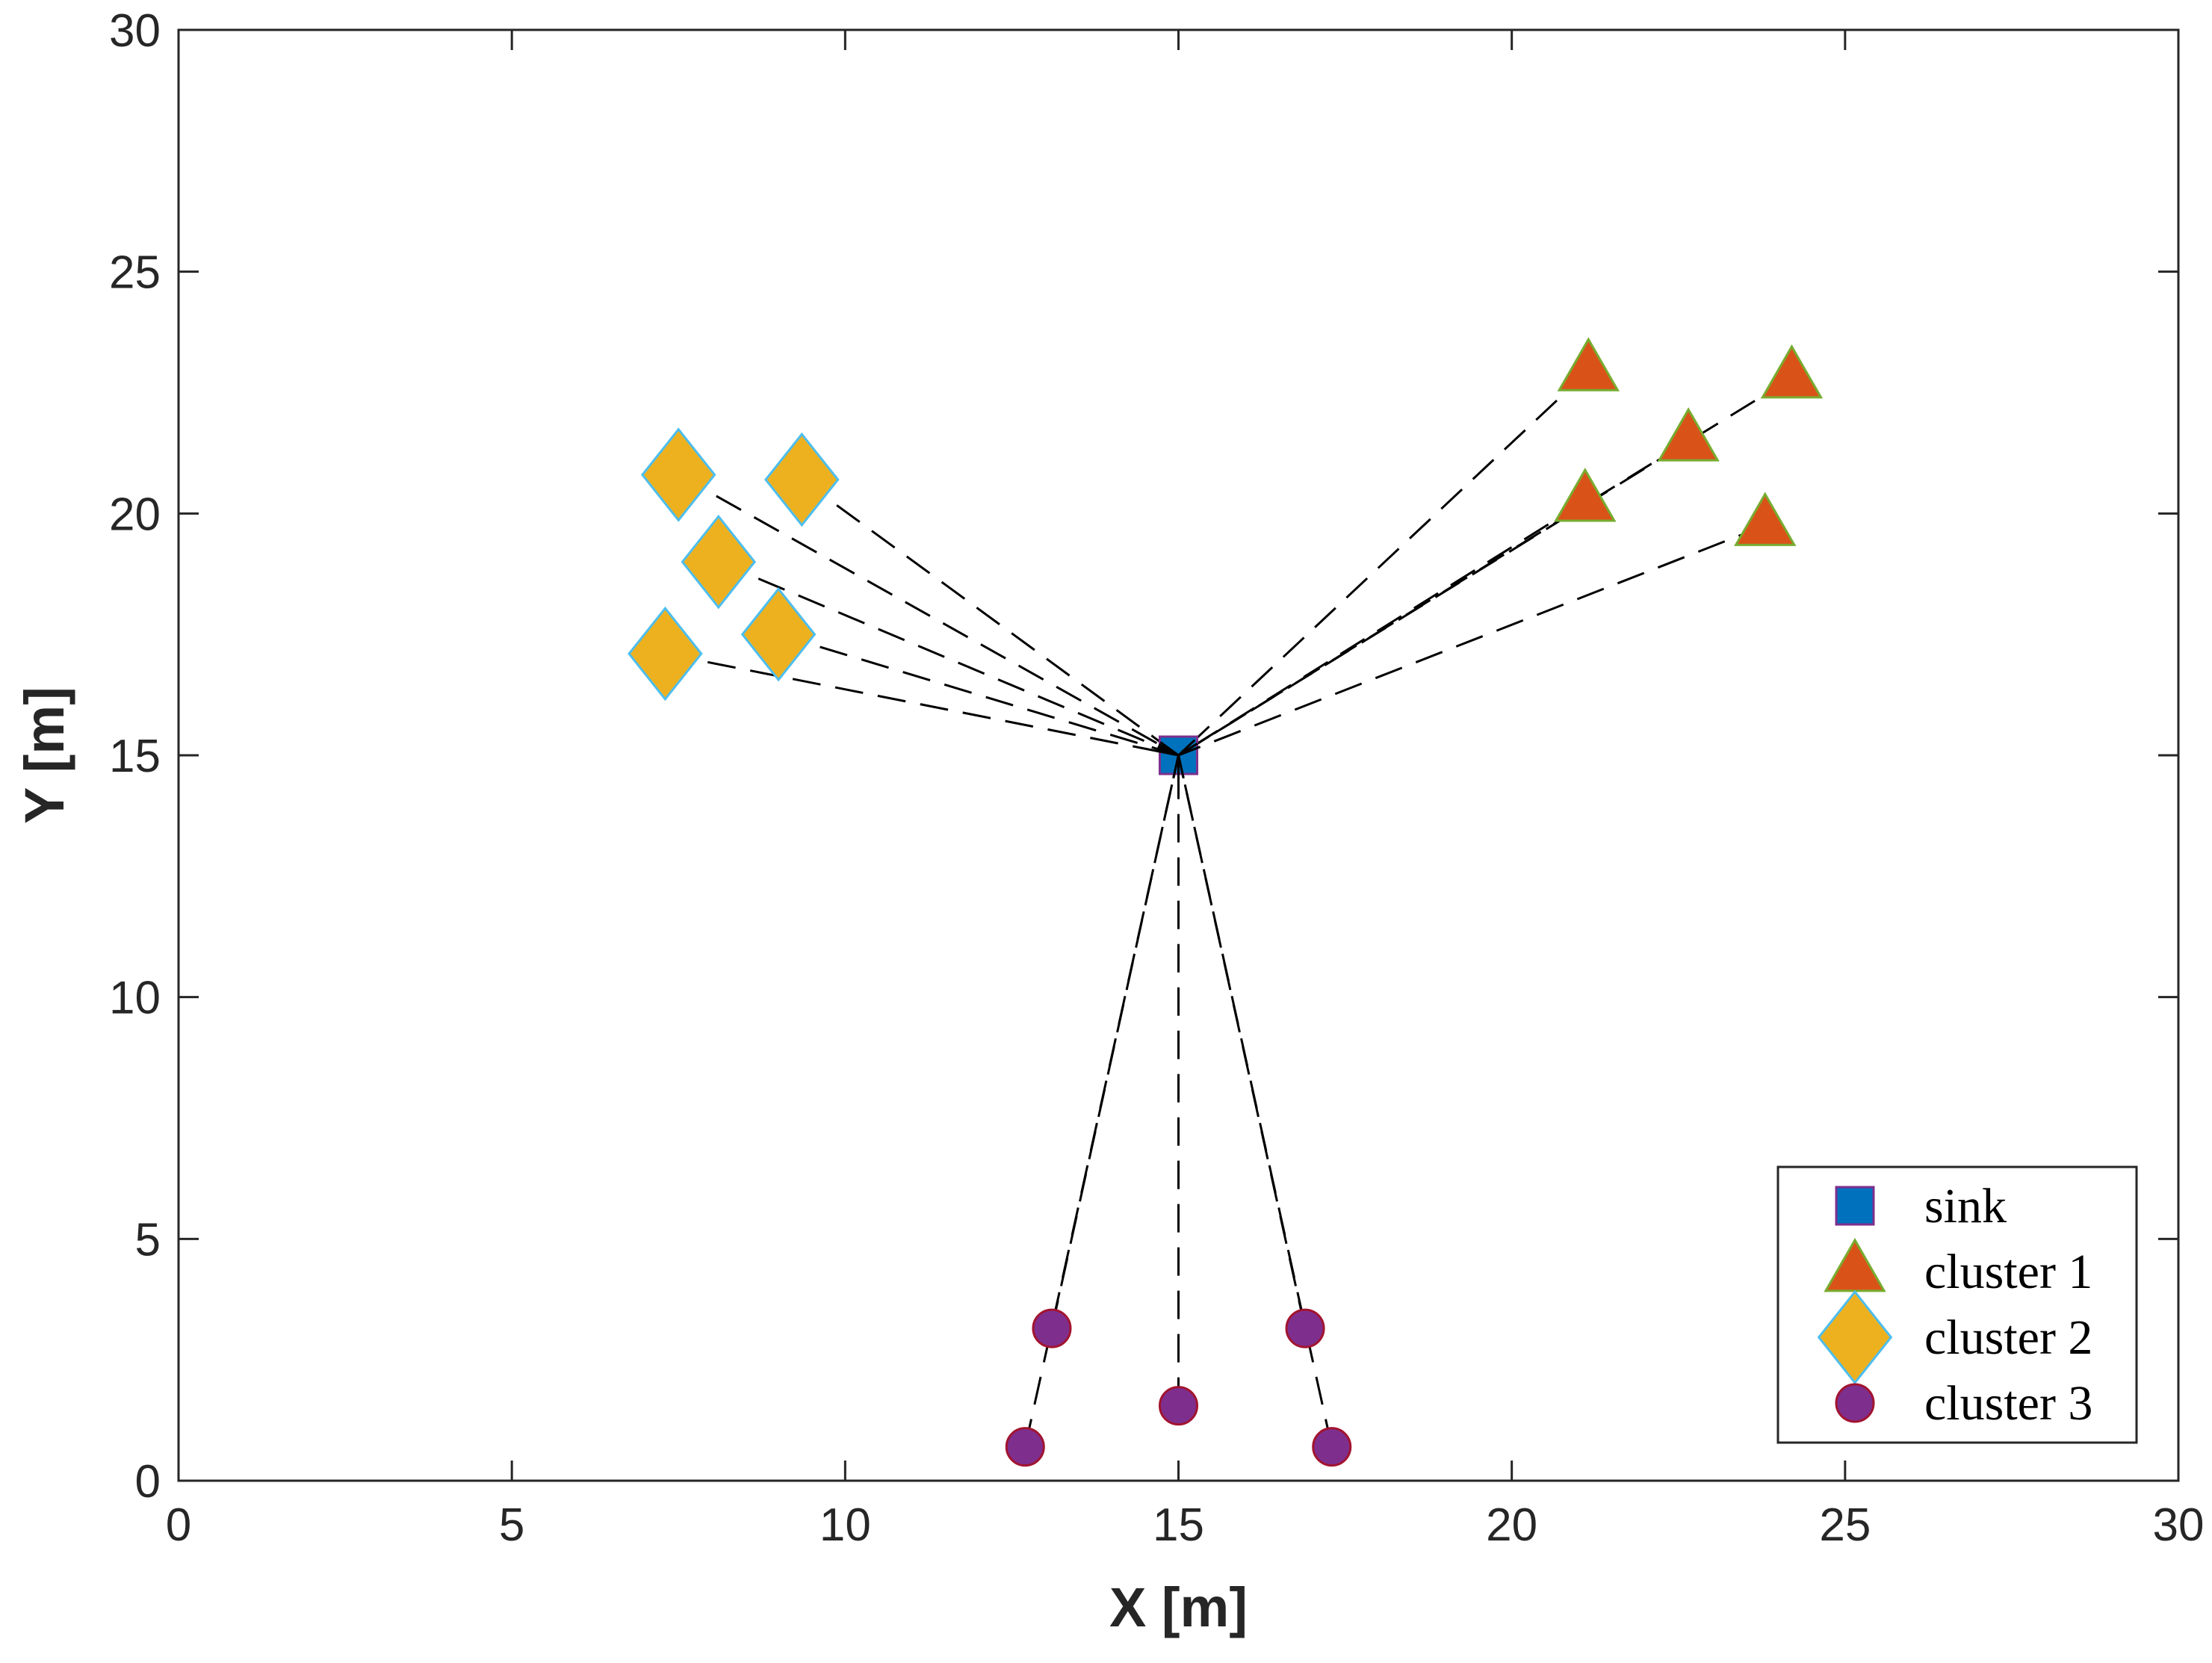  What do you see at coordinates (1178, 1607) in the screenshot?
I see `x-axis-title: X [m]` at bounding box center [1178, 1607].